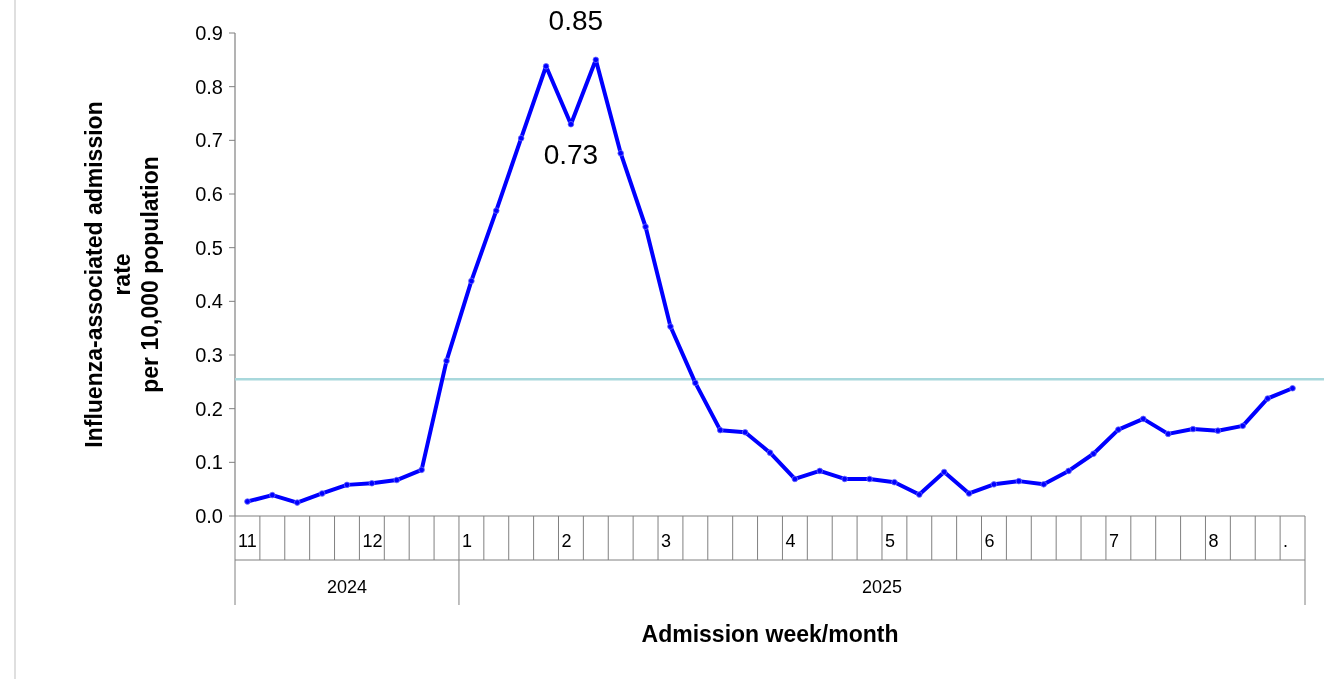  I want to click on x-tick-label: 5, so click(889, 541).